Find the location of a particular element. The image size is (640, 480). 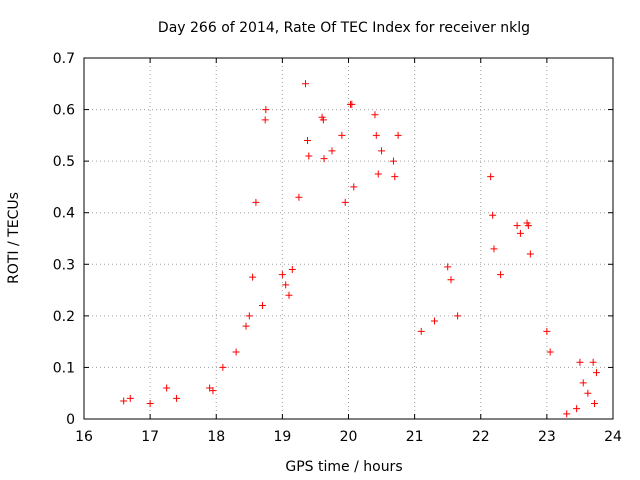

y-tick-label: 0.5 is located at coordinates (64, 162).